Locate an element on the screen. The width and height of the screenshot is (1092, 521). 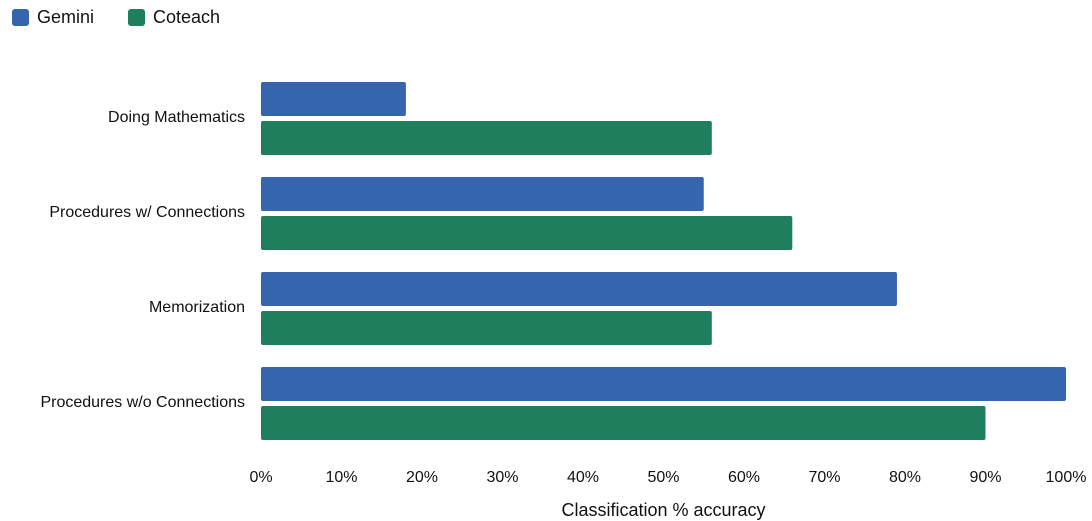
legend-label-gemini: Gemini is located at coordinates (66, 17).